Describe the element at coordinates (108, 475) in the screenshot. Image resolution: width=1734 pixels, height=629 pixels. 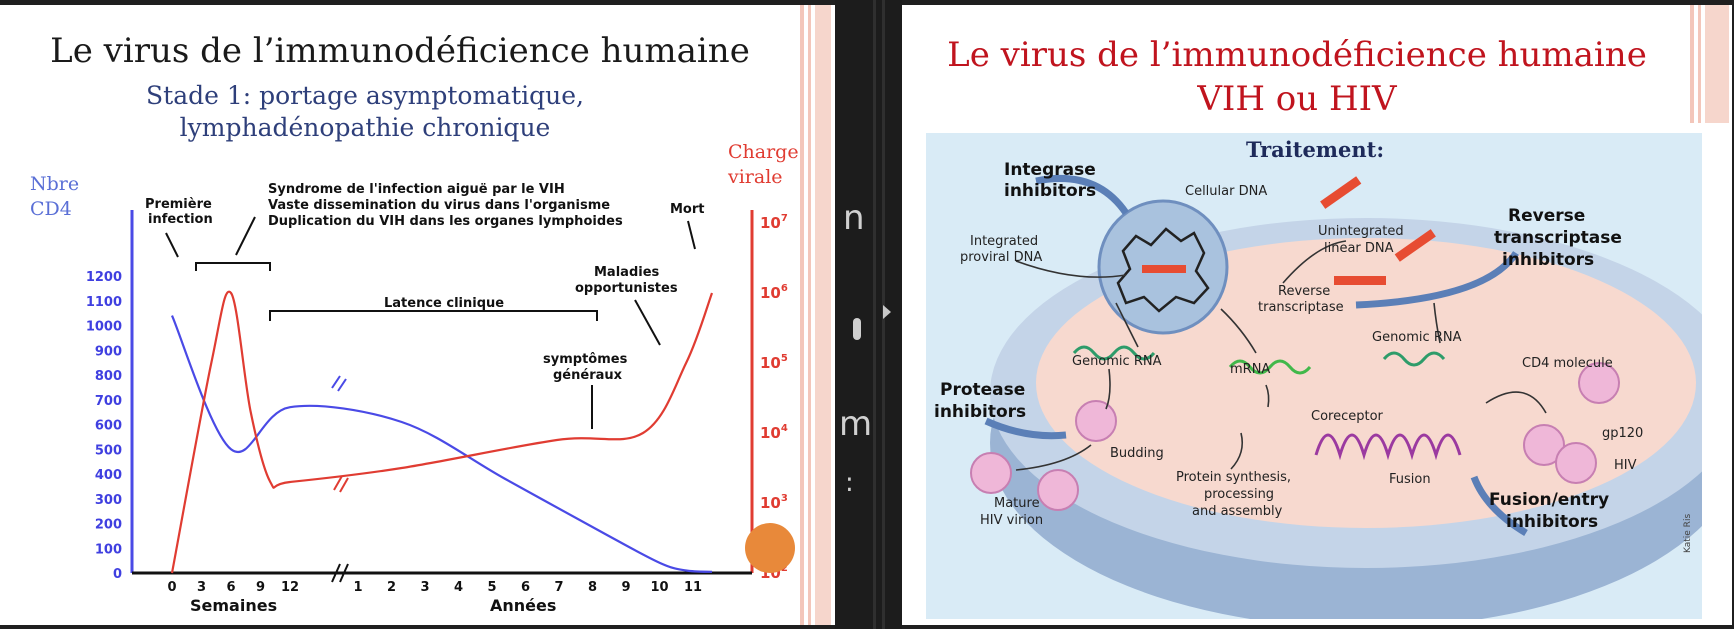
I see `left-axis-tick-label: 400` at that location.